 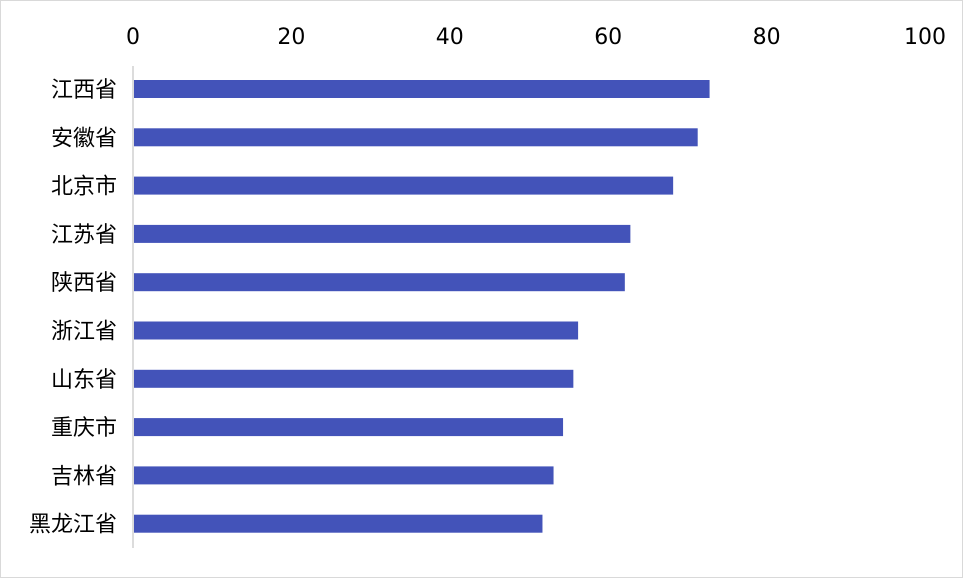 I want to click on x-axis-ticks: 0 20 40 60 80 100, so click(x=536, y=37).